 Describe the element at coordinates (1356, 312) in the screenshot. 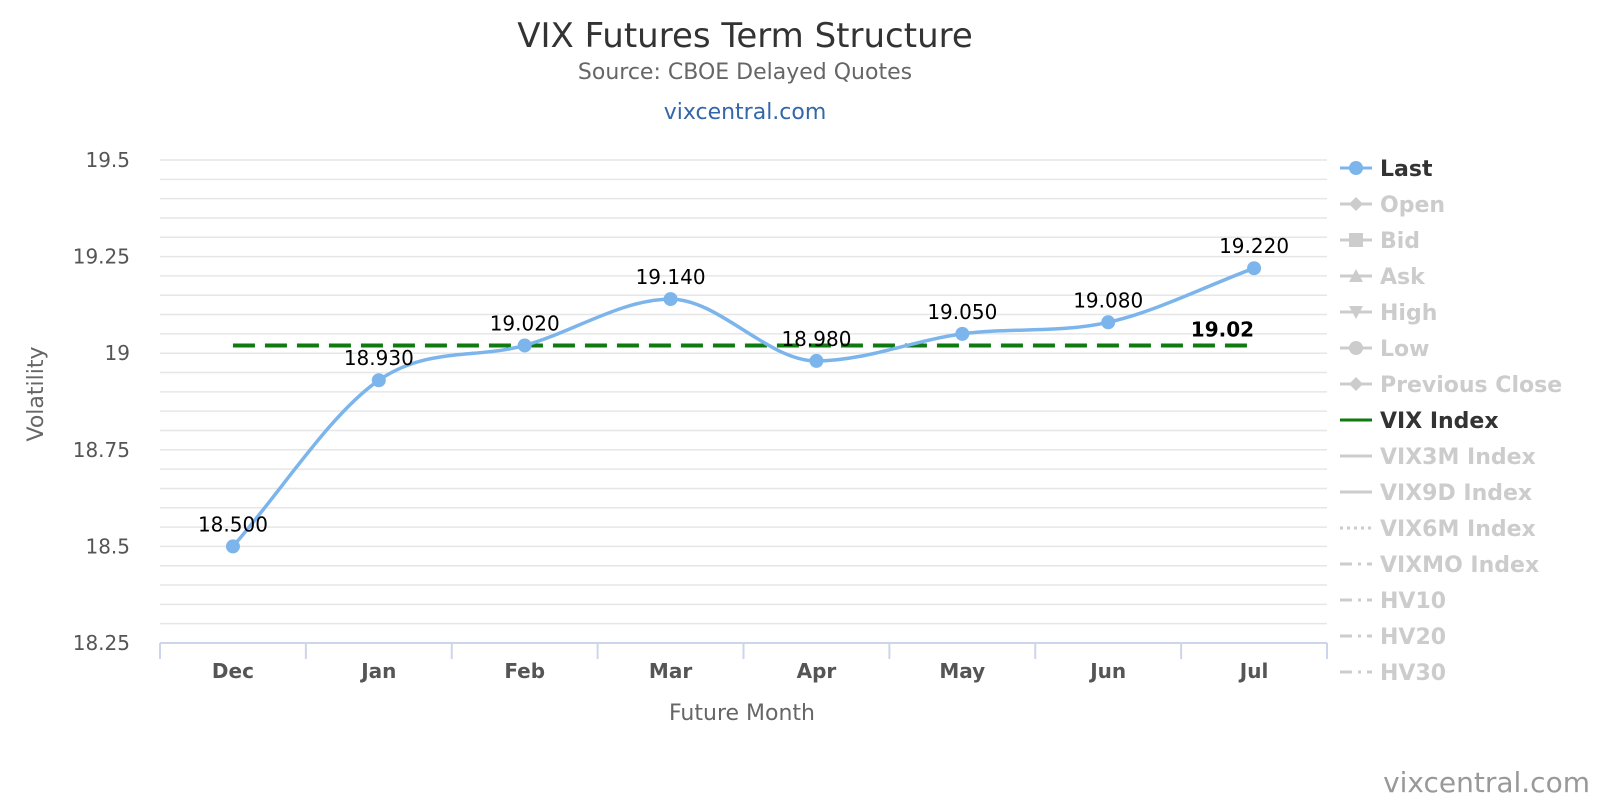

I see `legend-triangle-down-icon` at that location.